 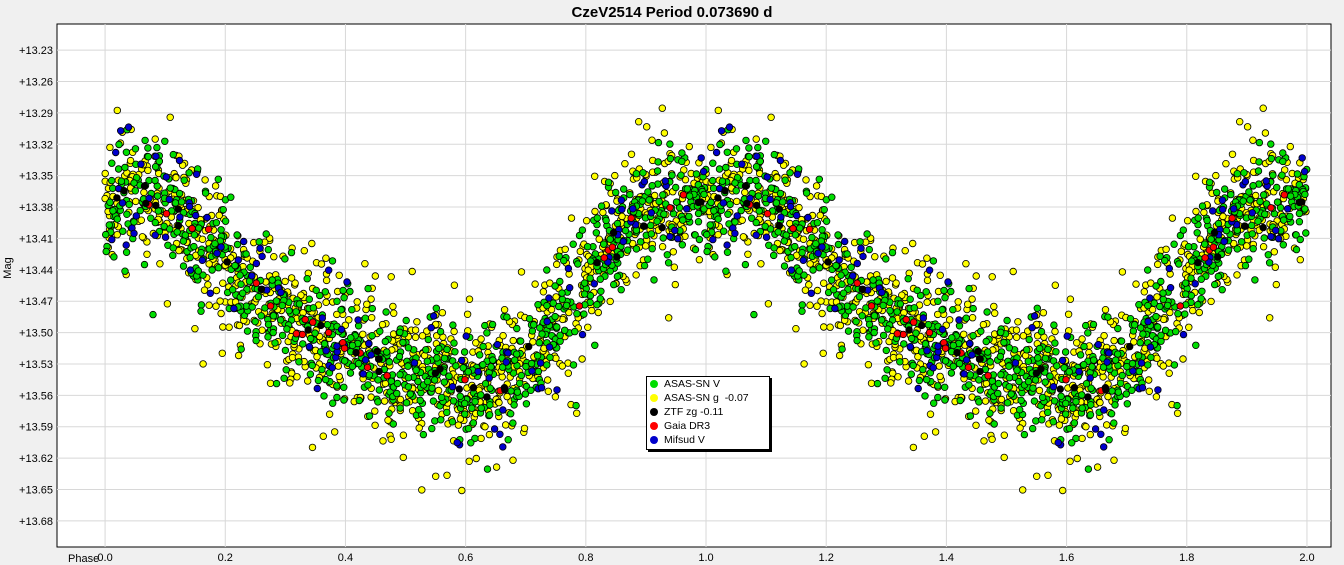 I want to click on legend-item: Mifsud V, so click(x=708, y=440).